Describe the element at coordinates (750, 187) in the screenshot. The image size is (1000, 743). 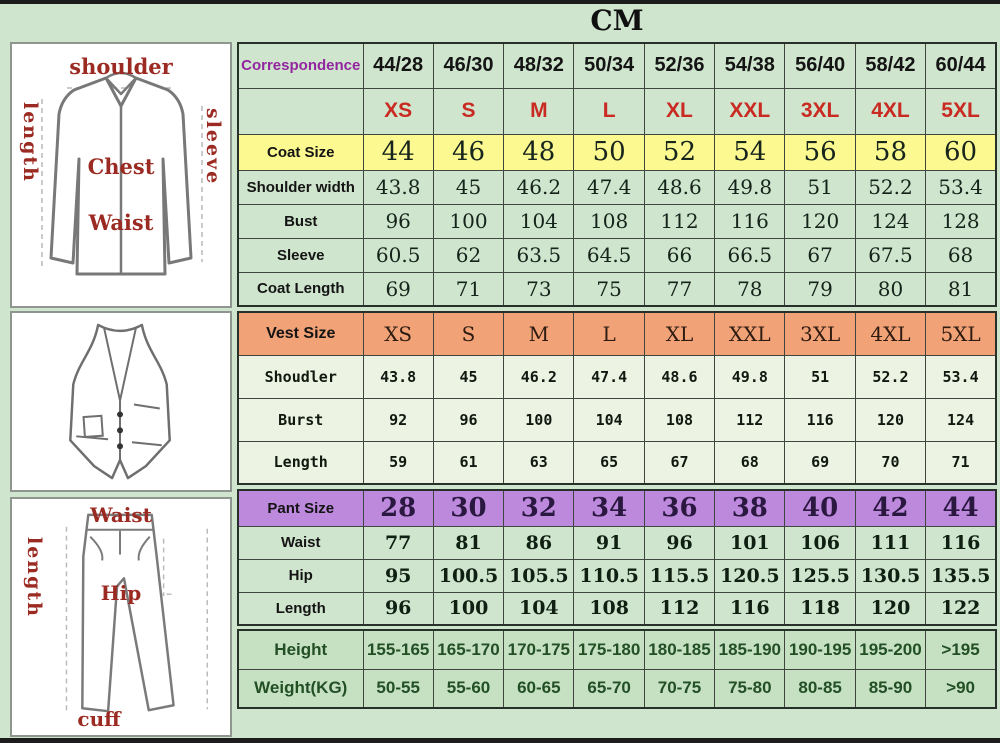
I see `cell-value: 49.8` at that location.